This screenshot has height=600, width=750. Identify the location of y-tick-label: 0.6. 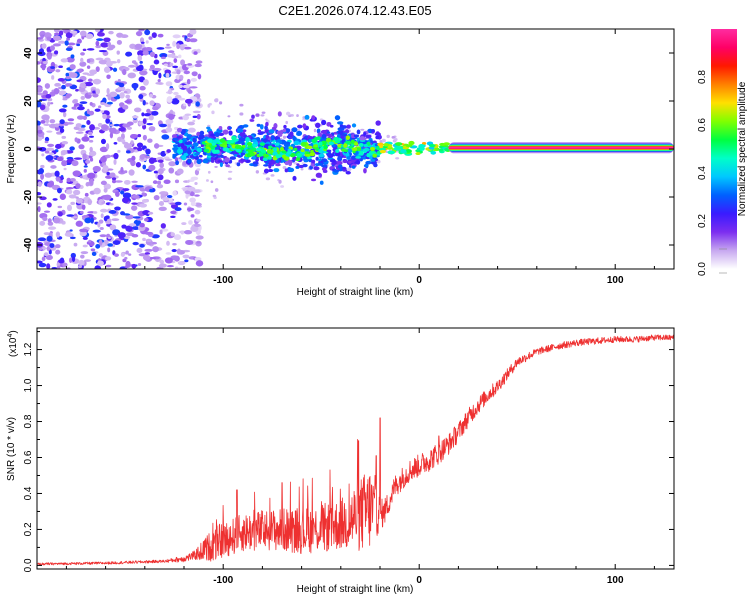
(28, 457).